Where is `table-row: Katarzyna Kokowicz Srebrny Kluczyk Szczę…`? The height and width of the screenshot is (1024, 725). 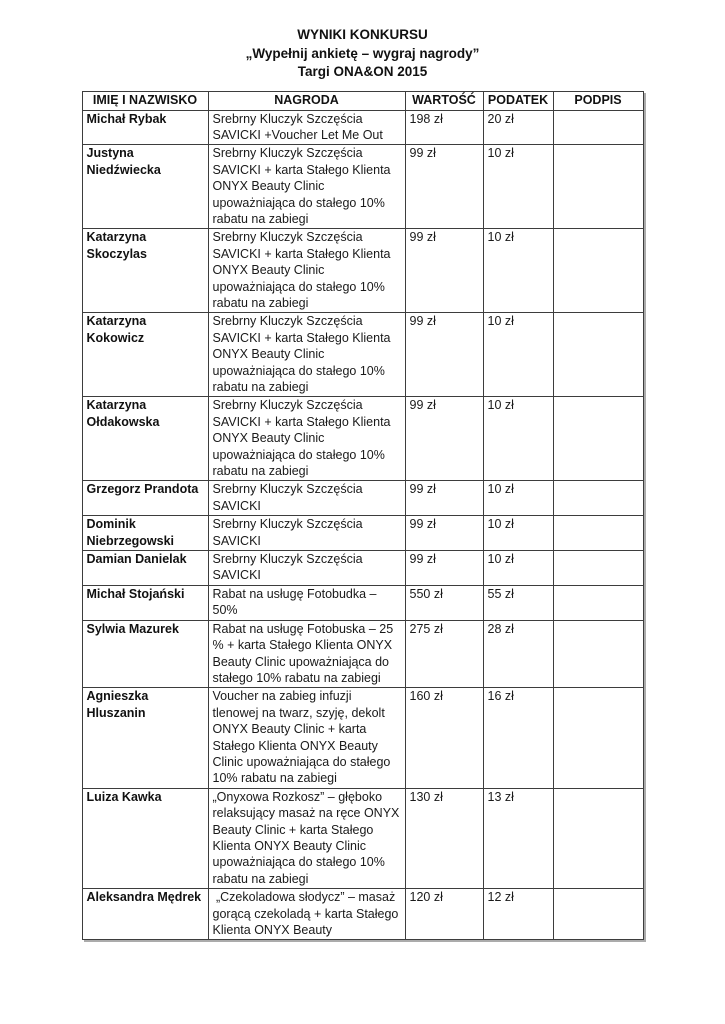
table-row: Katarzyna Kokowicz Srebrny Kluczyk Szczę… is located at coordinates (362, 355).